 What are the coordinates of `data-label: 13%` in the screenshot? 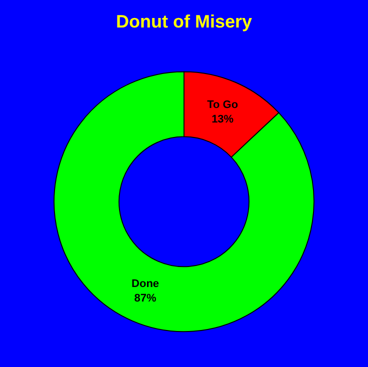 It's located at (223, 119).